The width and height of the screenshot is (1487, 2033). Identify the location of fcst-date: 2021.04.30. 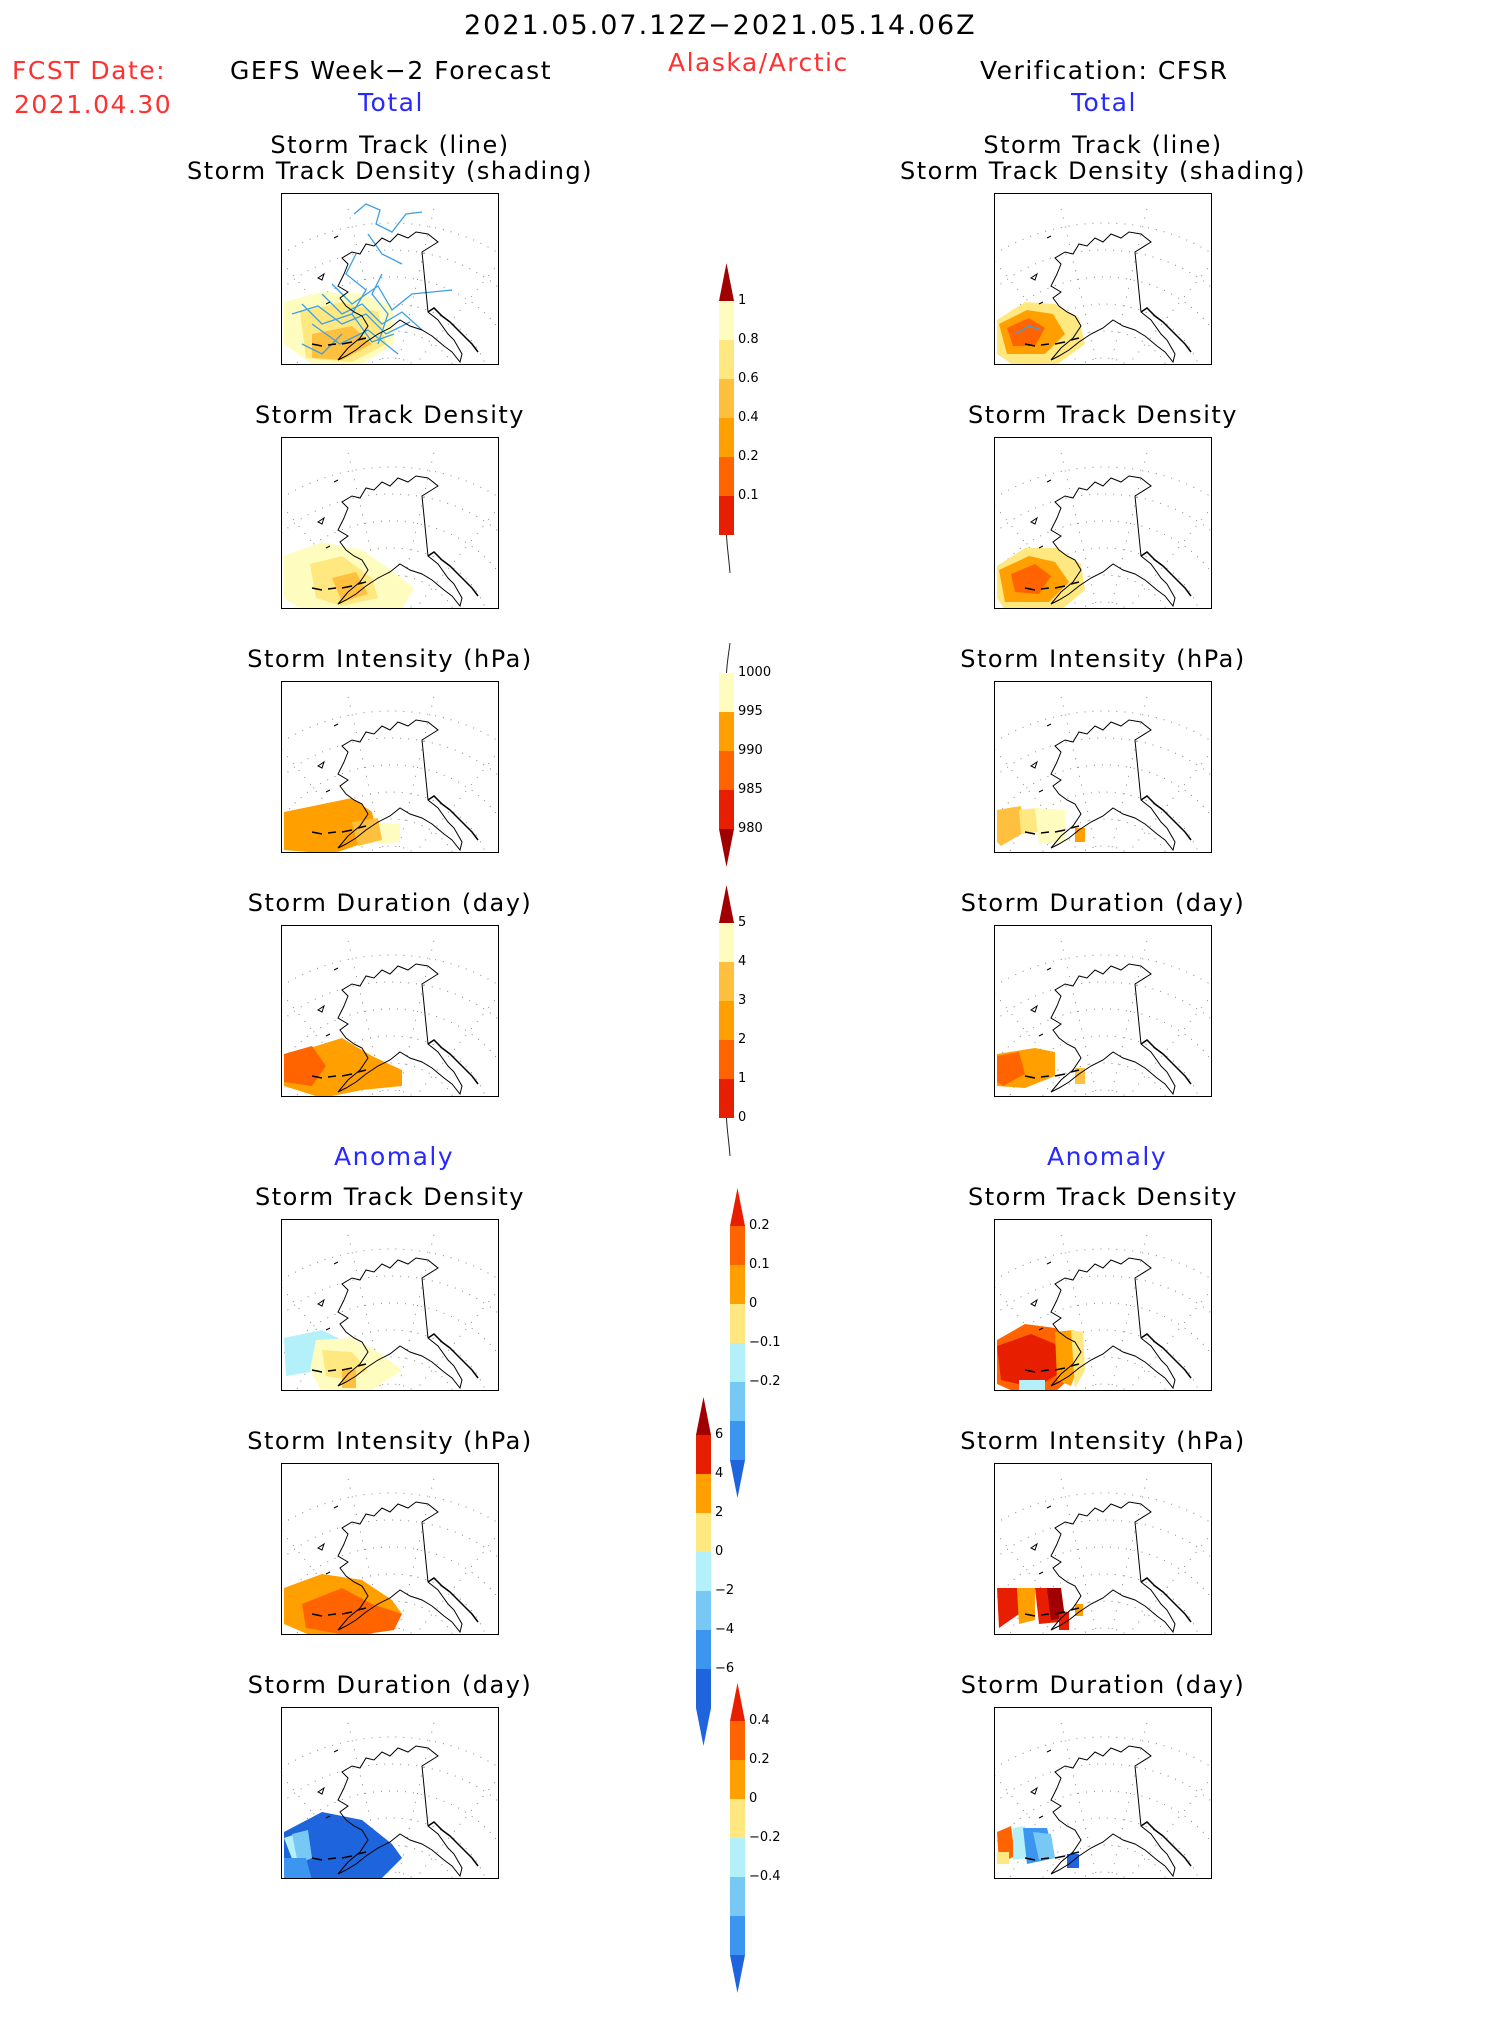
(93, 104).